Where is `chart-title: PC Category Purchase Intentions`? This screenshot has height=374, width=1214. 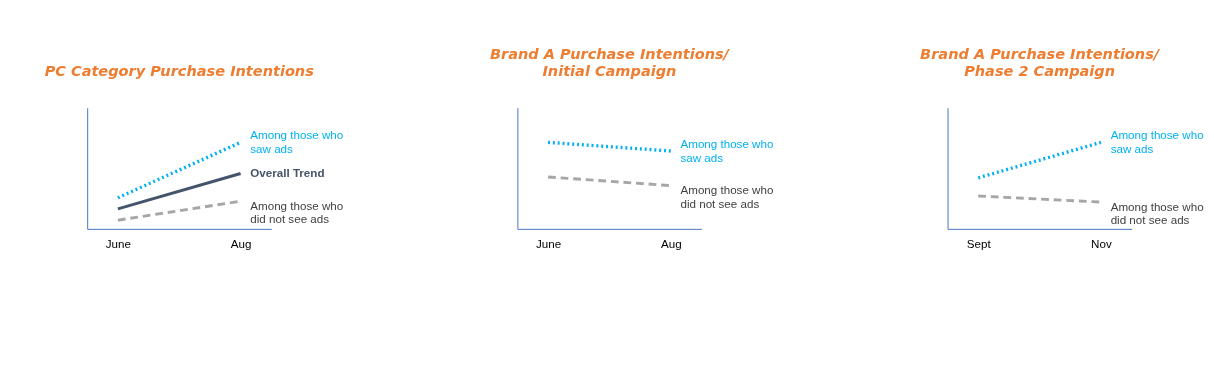
chart-title: PC Category Purchase Intentions is located at coordinates (179, 70).